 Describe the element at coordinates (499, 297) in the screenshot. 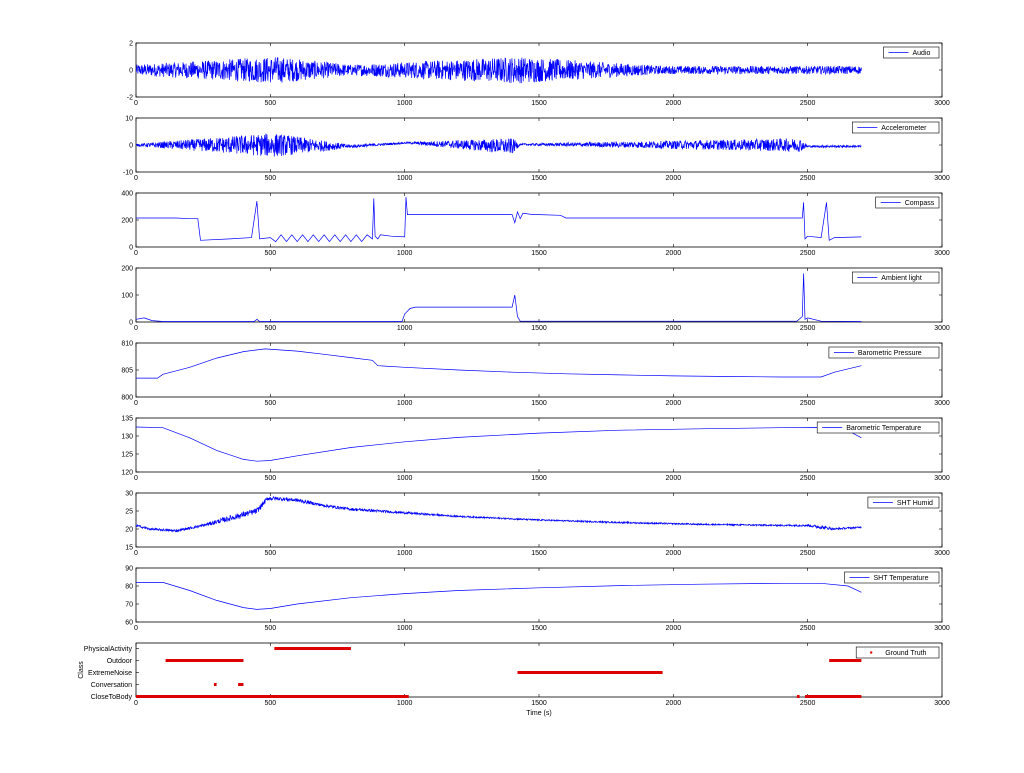

I see `series-line-ambient-light` at that location.